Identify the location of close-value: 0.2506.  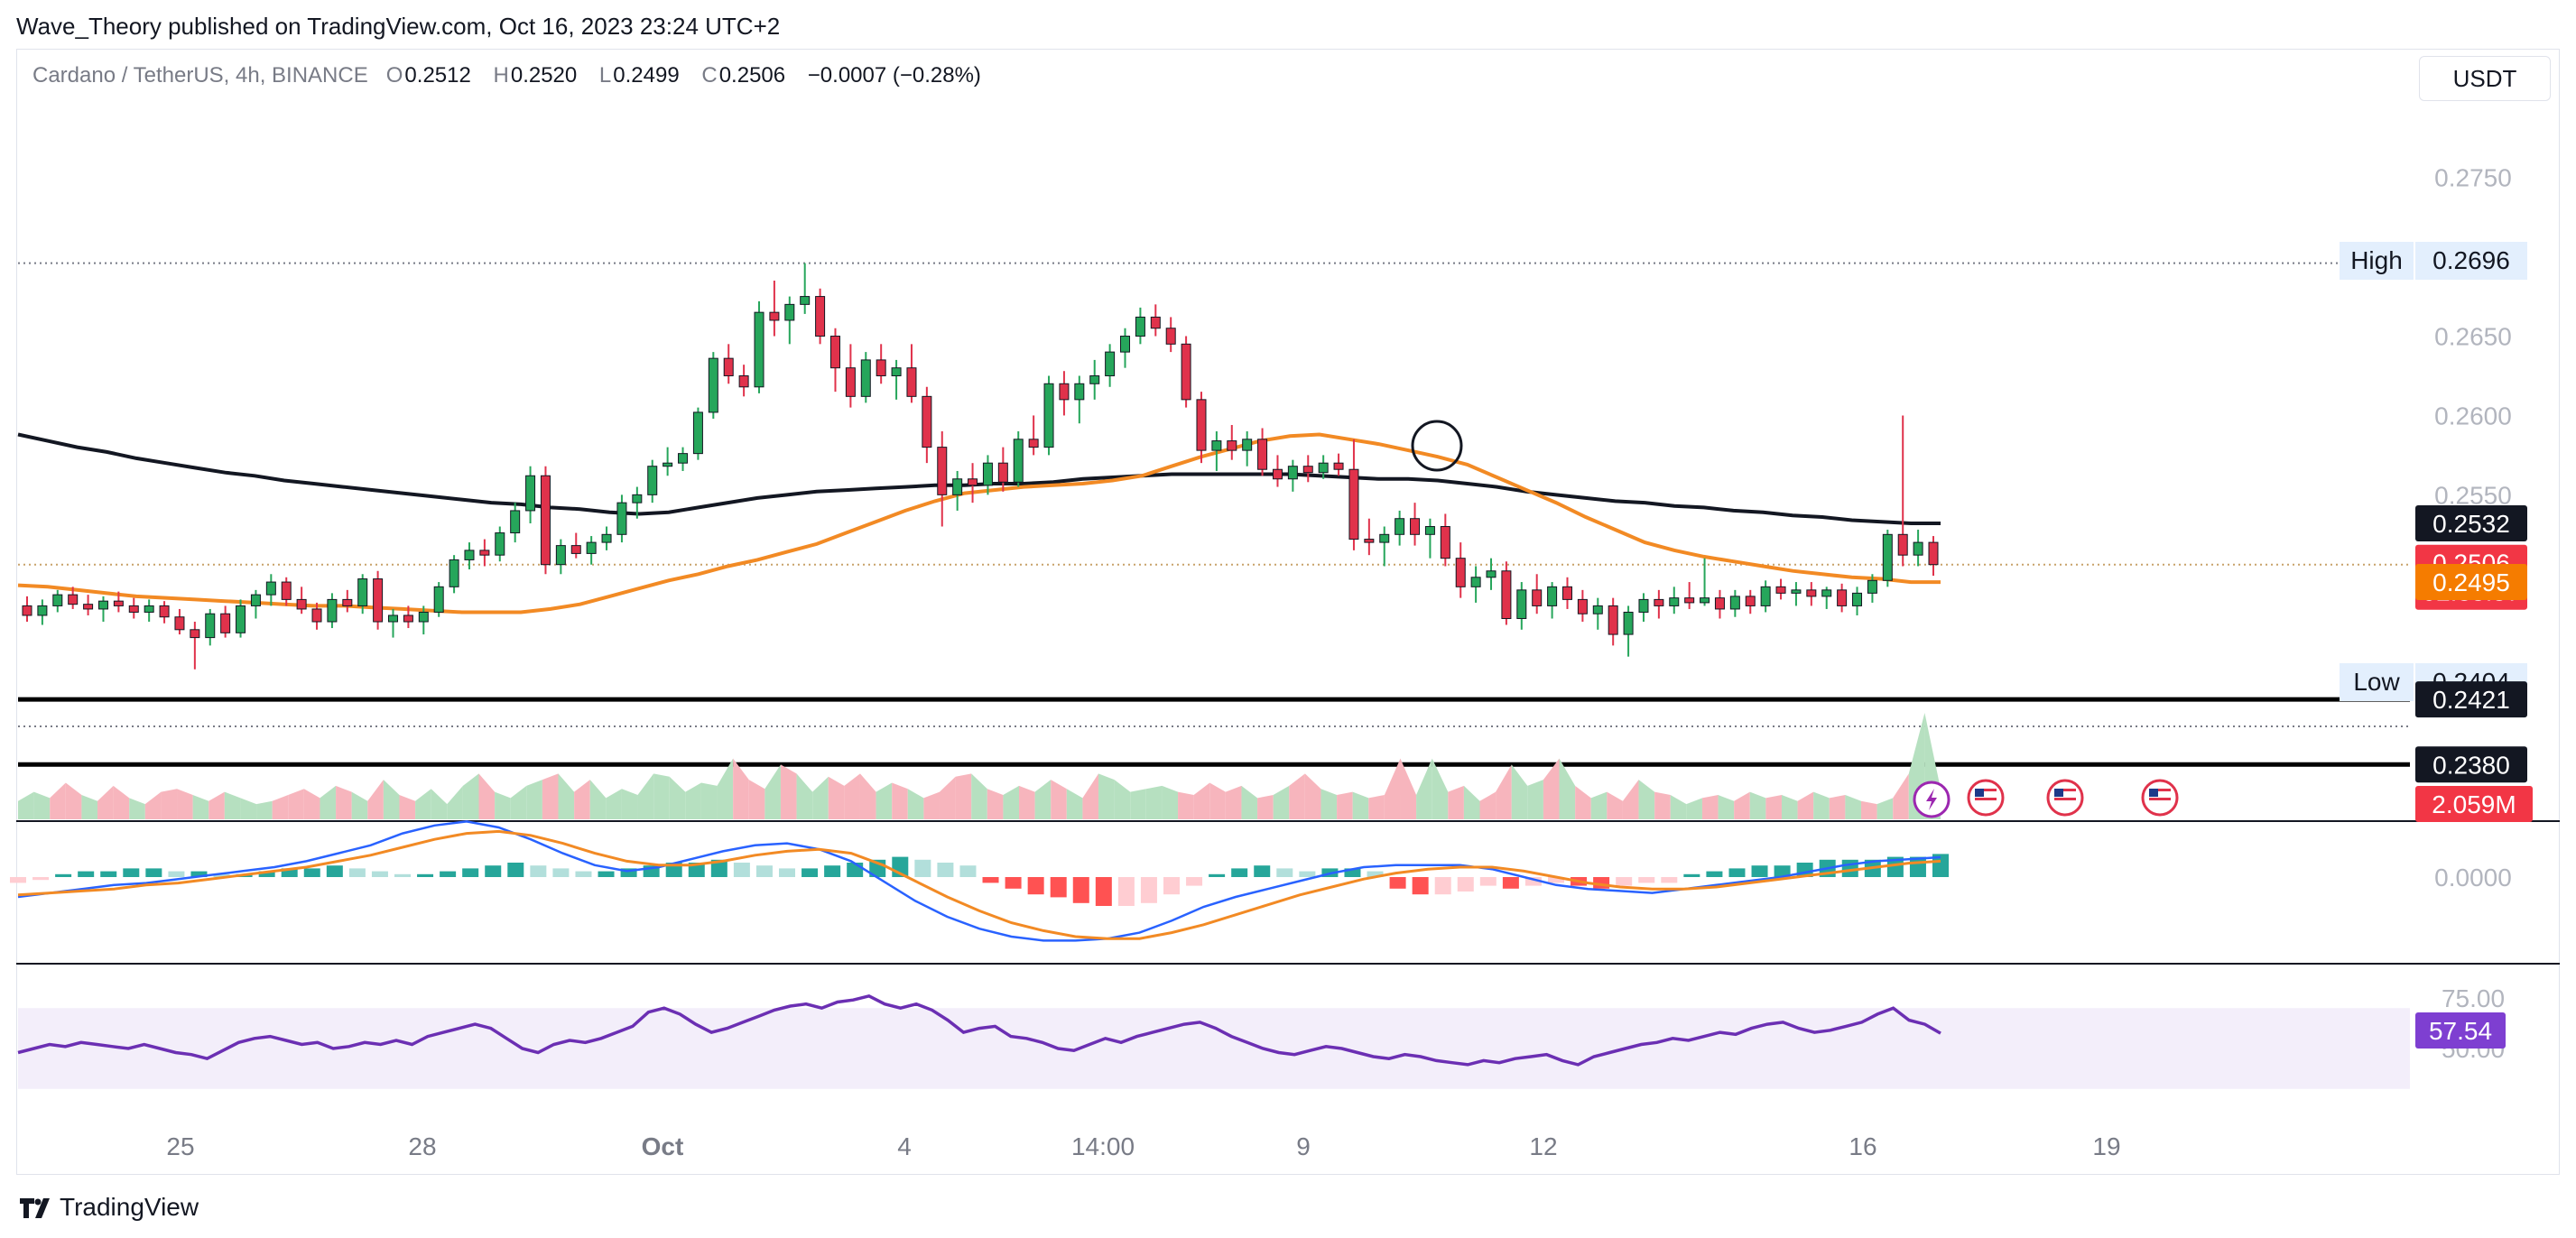
(752, 75).